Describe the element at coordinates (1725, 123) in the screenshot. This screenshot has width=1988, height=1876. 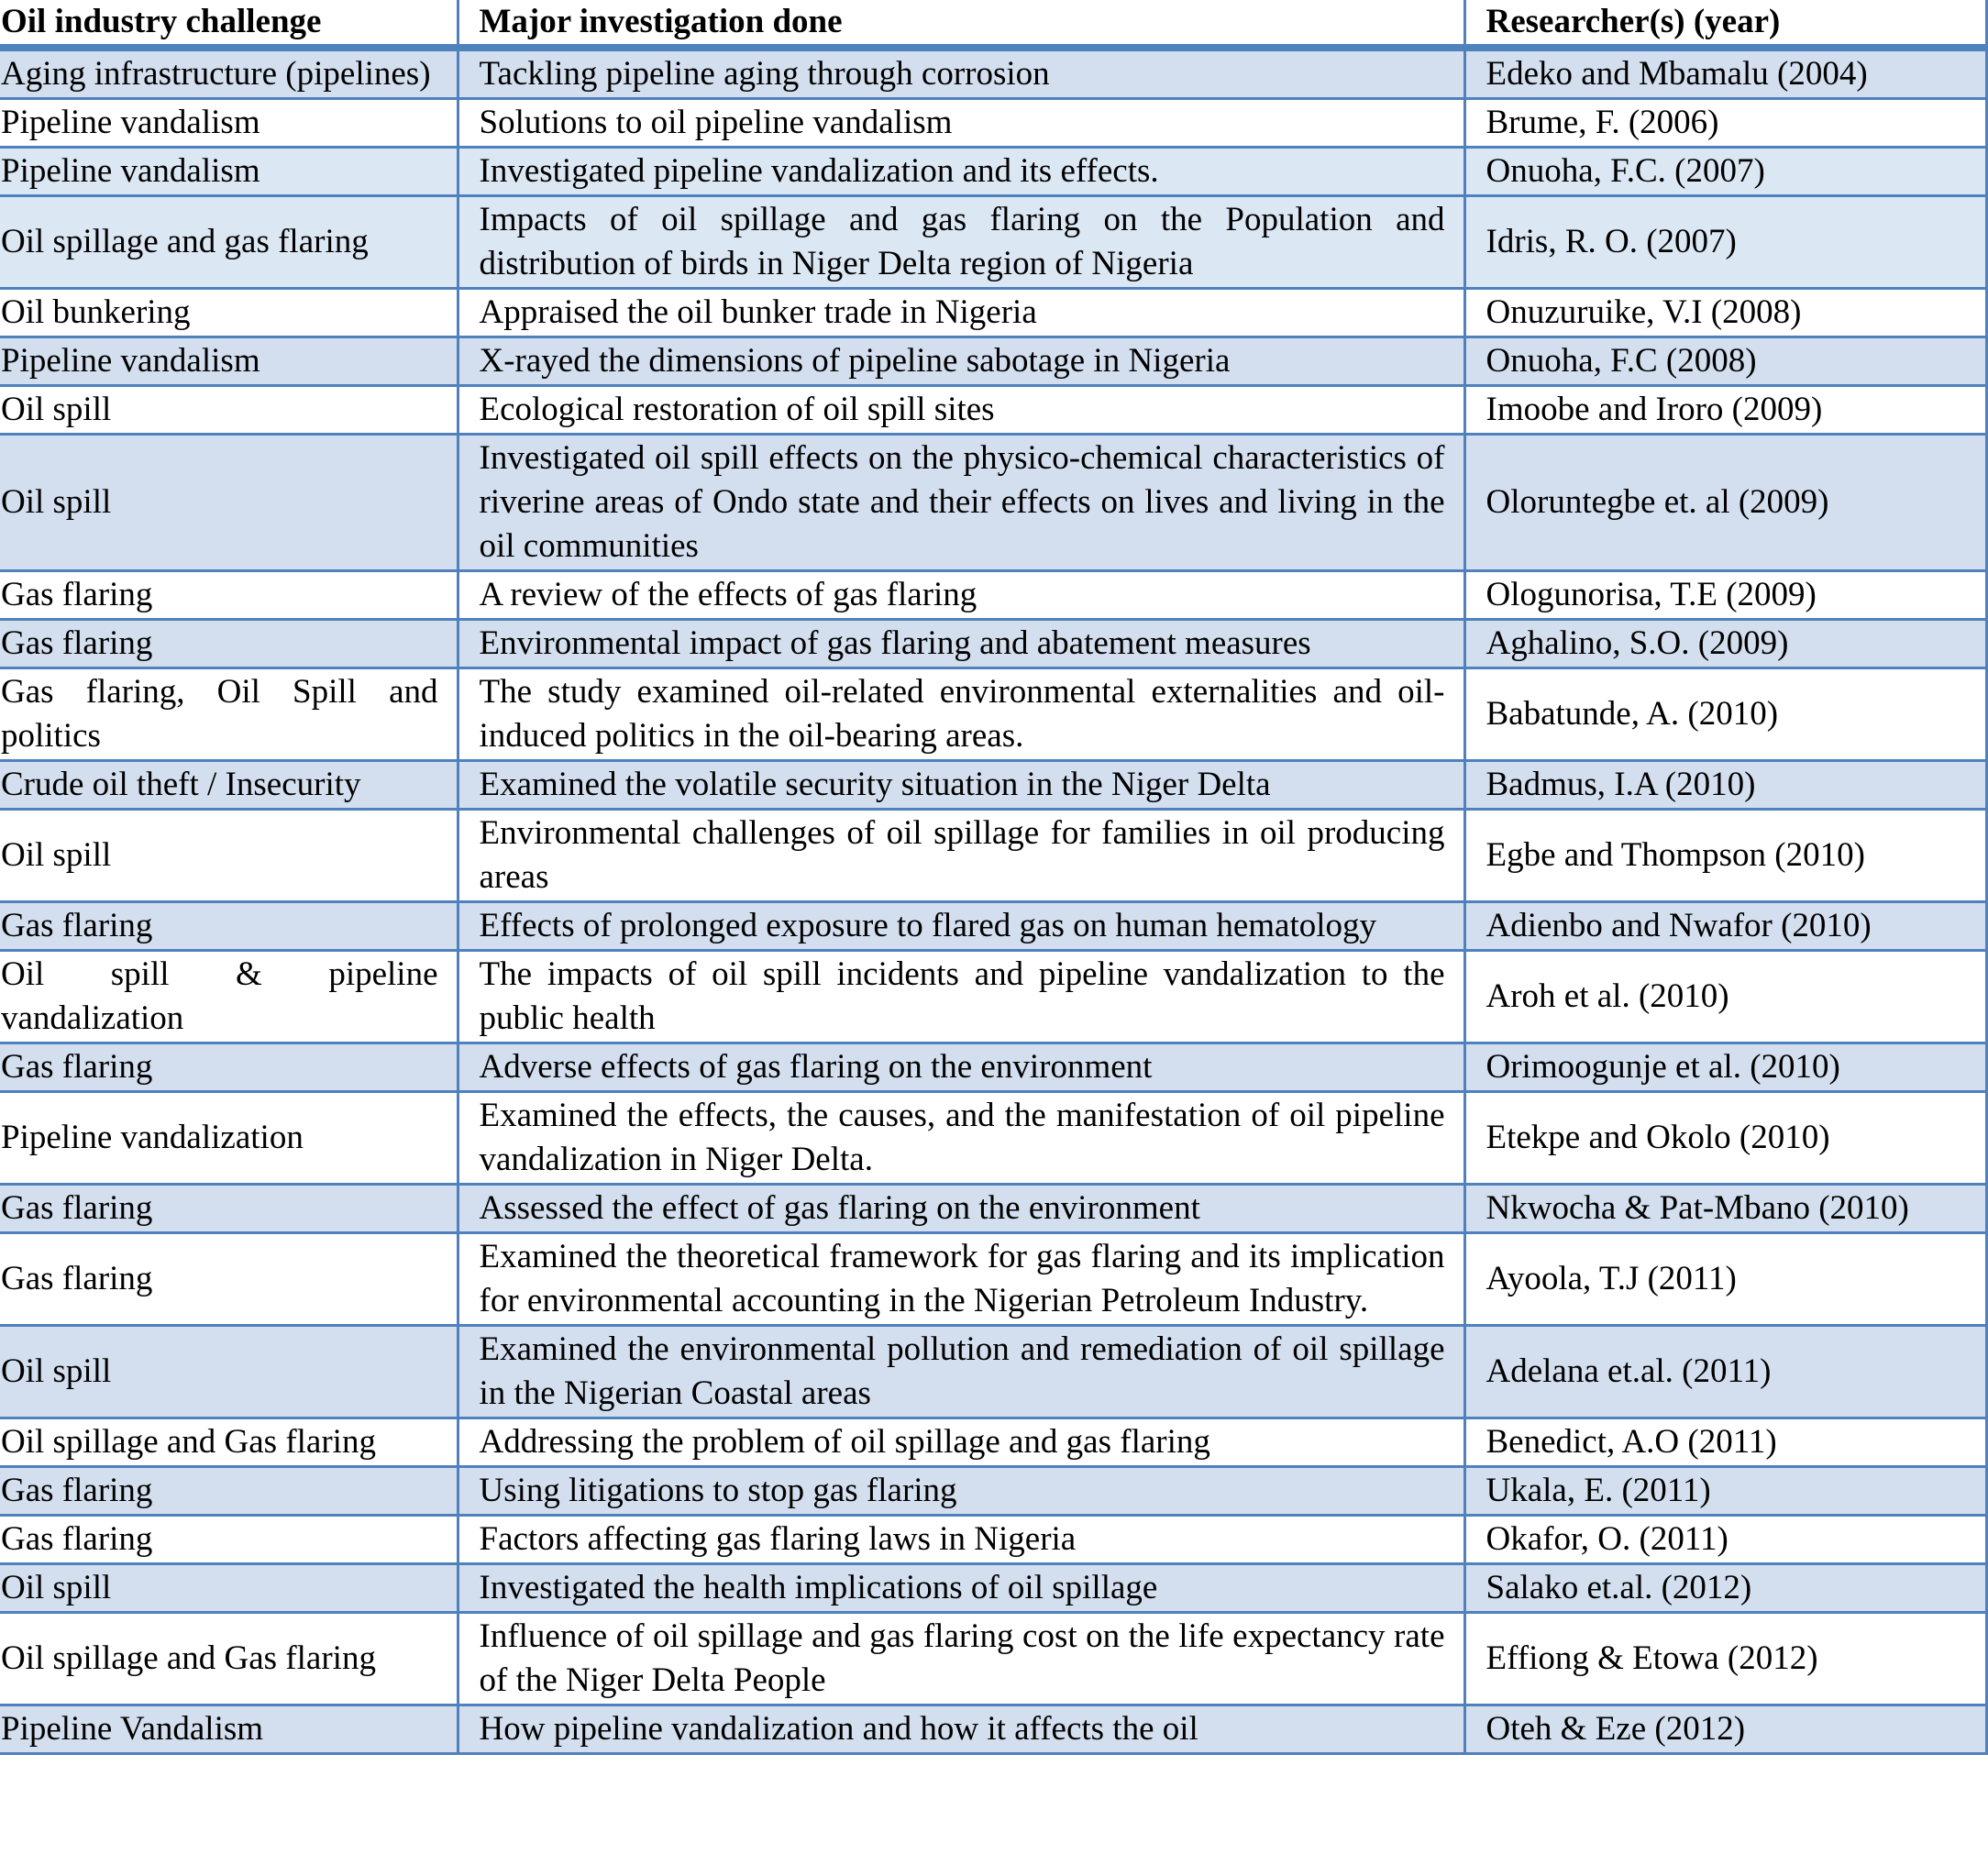
I see `researcher-cell: Brume, F. (2006)` at that location.